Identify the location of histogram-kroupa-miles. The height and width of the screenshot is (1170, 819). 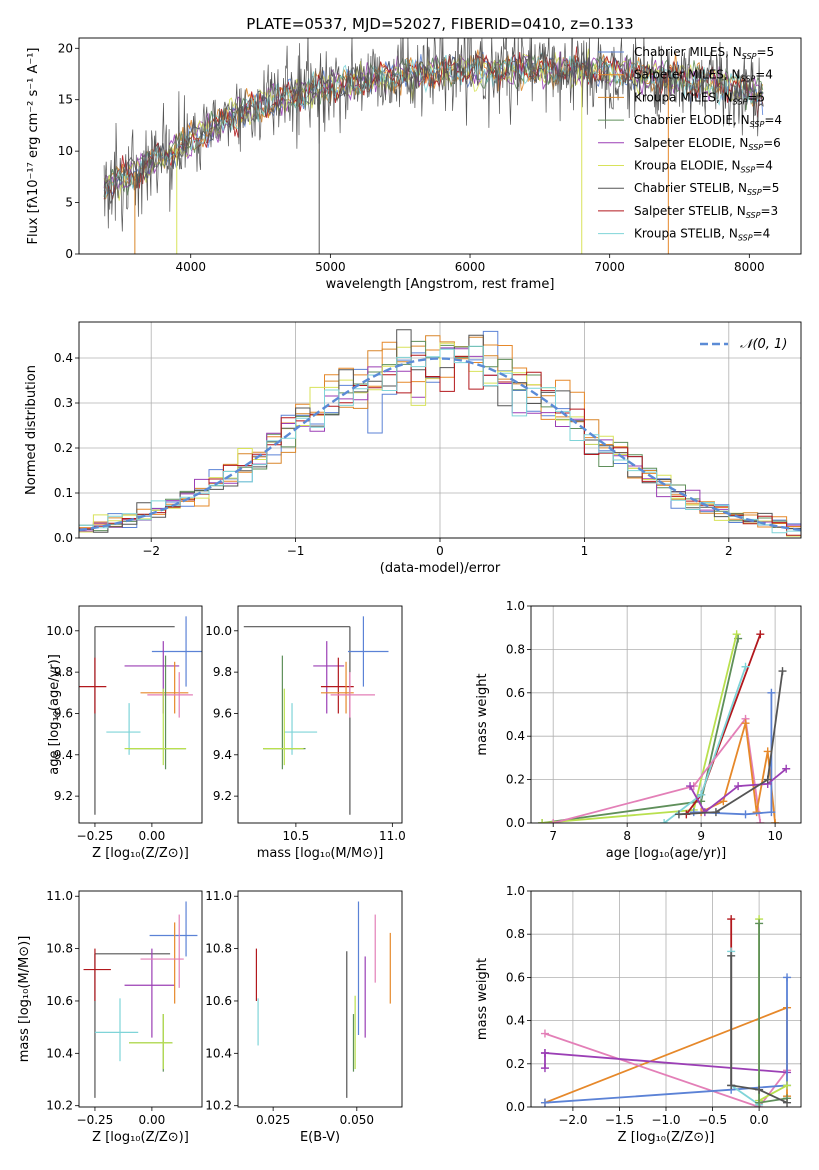
(440, 433).